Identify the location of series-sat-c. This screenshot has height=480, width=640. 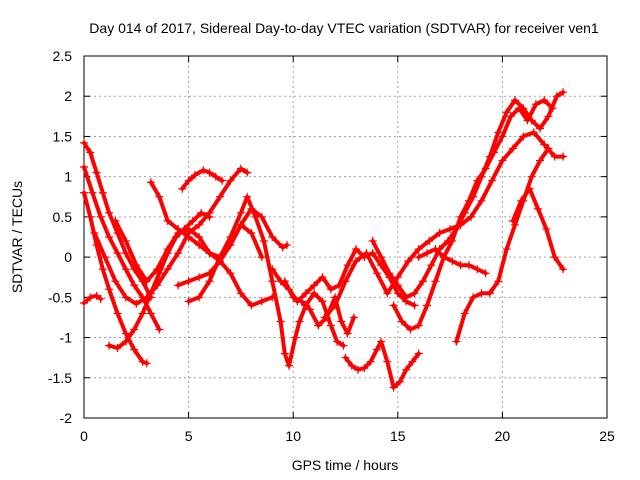
(115, 278).